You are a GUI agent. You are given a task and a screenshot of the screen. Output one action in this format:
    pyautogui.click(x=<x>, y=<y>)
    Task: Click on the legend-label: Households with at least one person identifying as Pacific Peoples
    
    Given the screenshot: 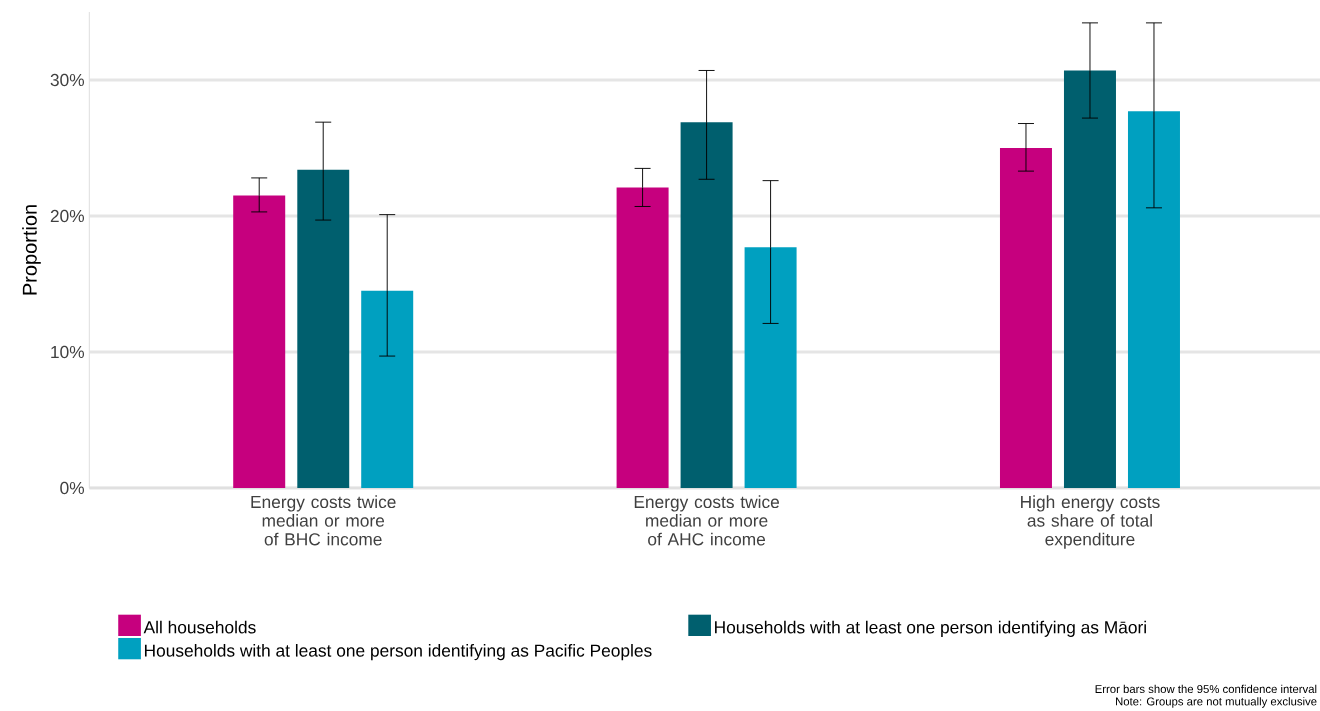 What is the action you would take?
    pyautogui.click(x=398, y=652)
    